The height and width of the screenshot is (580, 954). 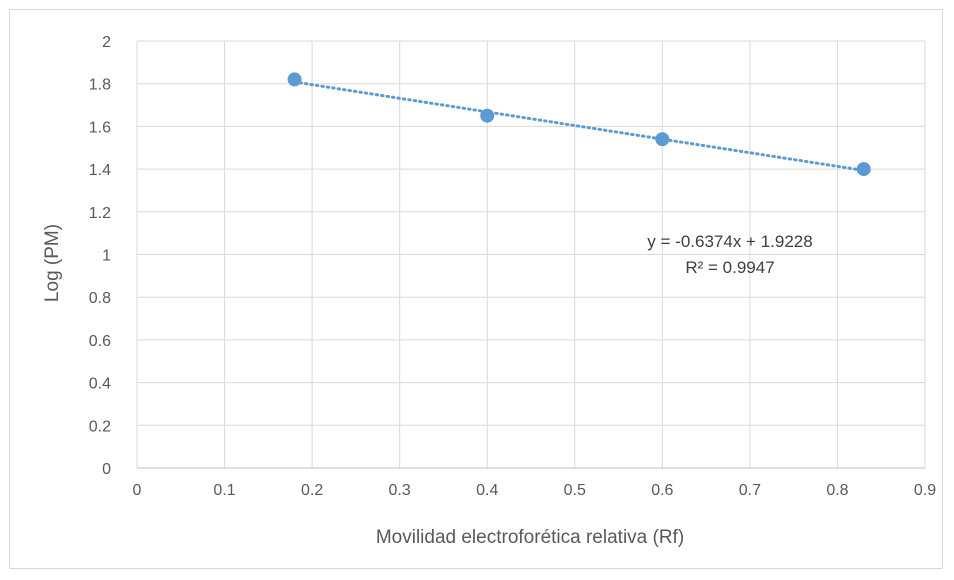 I want to click on y-tick-label: 1.6, so click(x=100, y=127).